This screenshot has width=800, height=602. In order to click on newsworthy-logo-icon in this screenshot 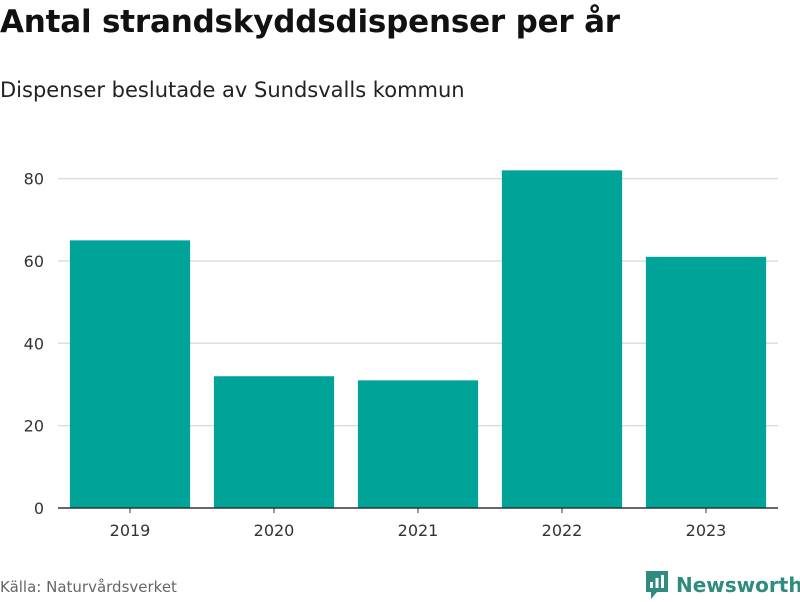, I will do `click(657, 585)`.